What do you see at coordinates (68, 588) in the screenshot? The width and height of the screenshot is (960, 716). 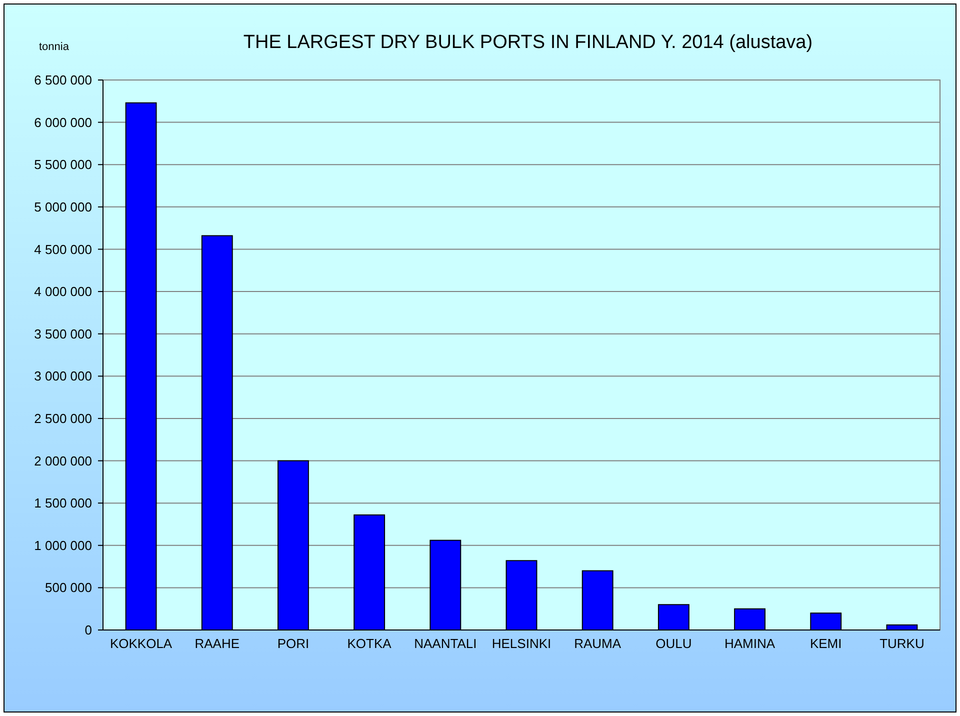 I see `y-tick-label: 500 000` at bounding box center [68, 588].